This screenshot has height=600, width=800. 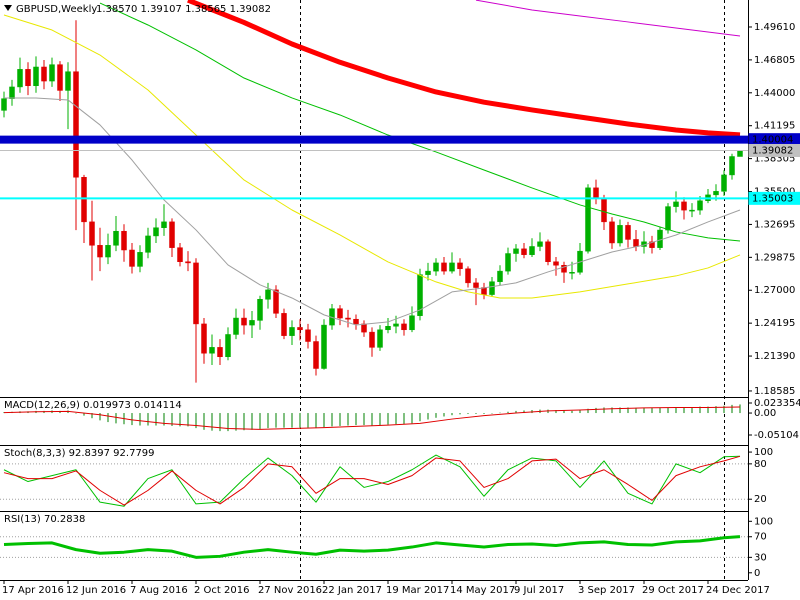 What do you see at coordinates (79, 453) in the screenshot?
I see `stoch-title: Stoch(8,3,3) 92.8397 92.7799` at bounding box center [79, 453].